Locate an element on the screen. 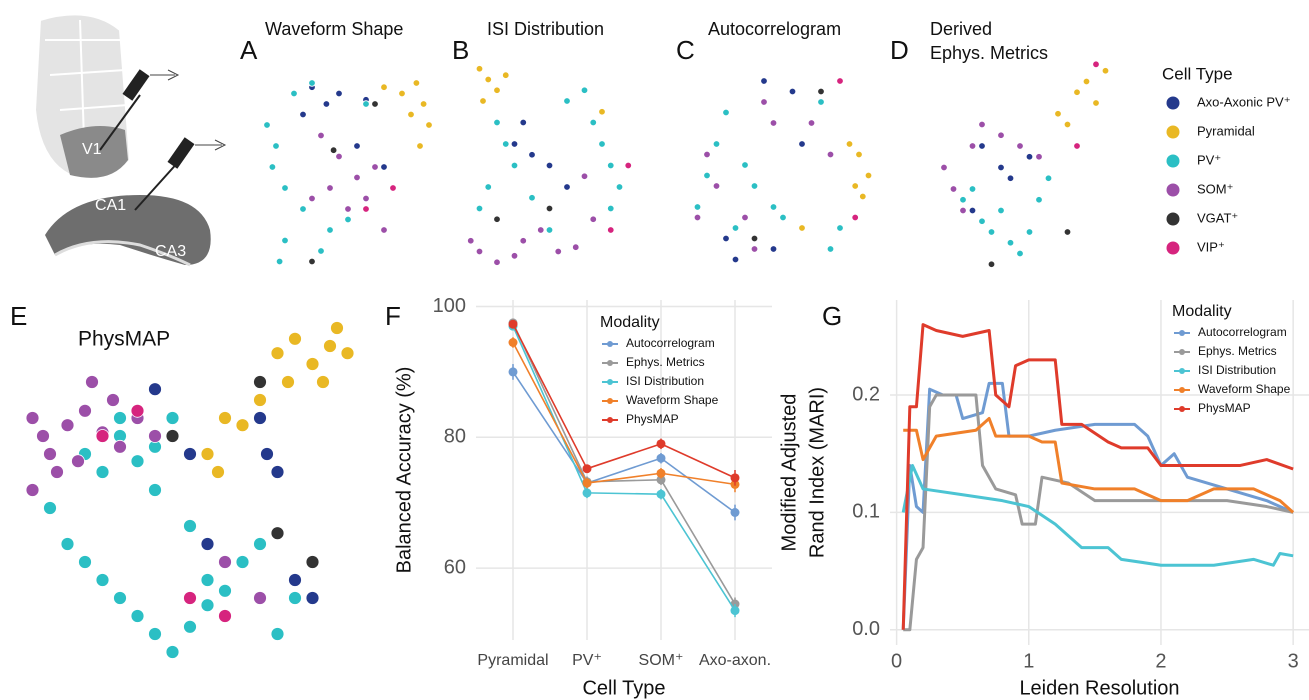  legend-title: Modality is located at coordinates (630, 322).